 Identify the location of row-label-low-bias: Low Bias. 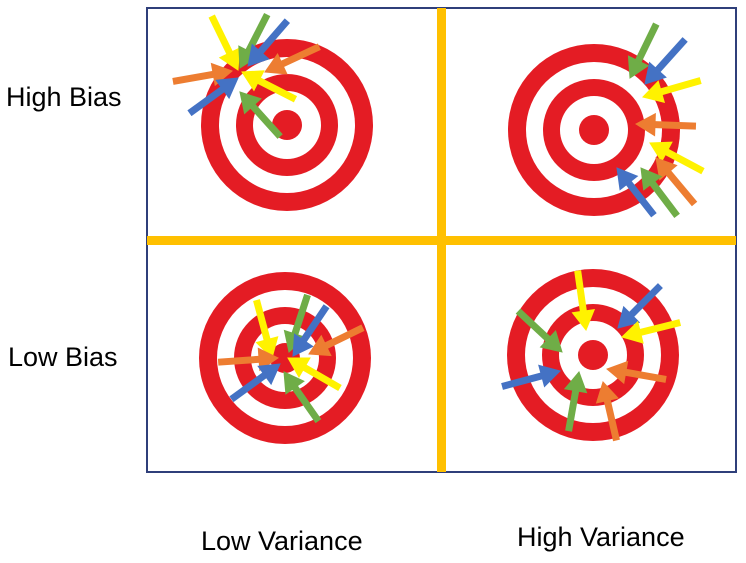
(63, 357).